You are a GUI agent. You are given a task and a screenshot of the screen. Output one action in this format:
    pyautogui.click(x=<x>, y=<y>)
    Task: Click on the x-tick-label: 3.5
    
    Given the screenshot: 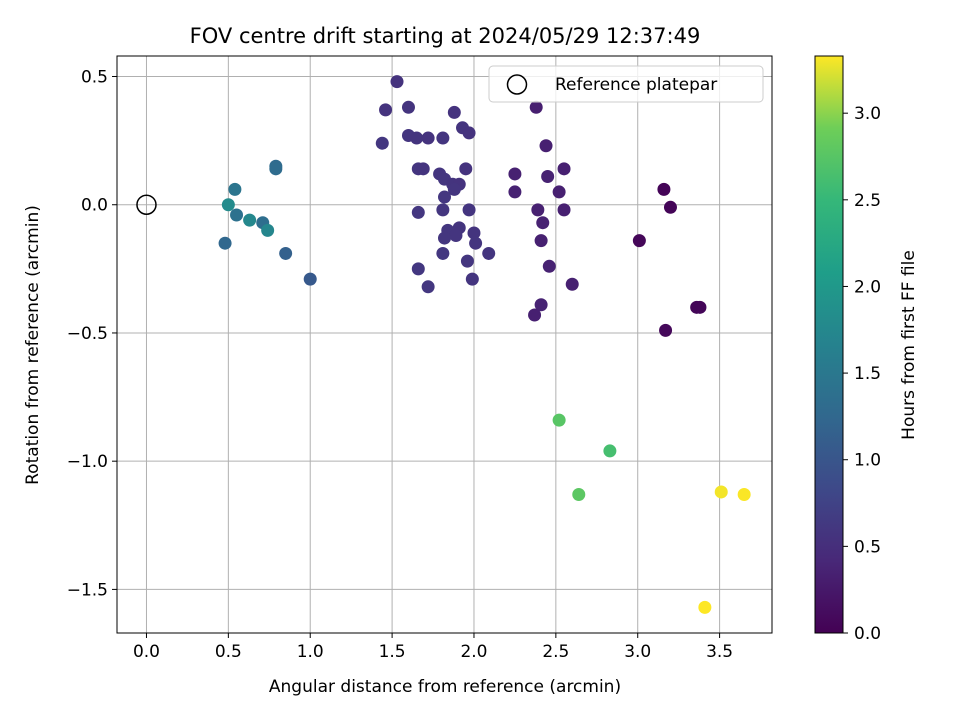 What is the action you would take?
    pyautogui.click(x=719, y=652)
    